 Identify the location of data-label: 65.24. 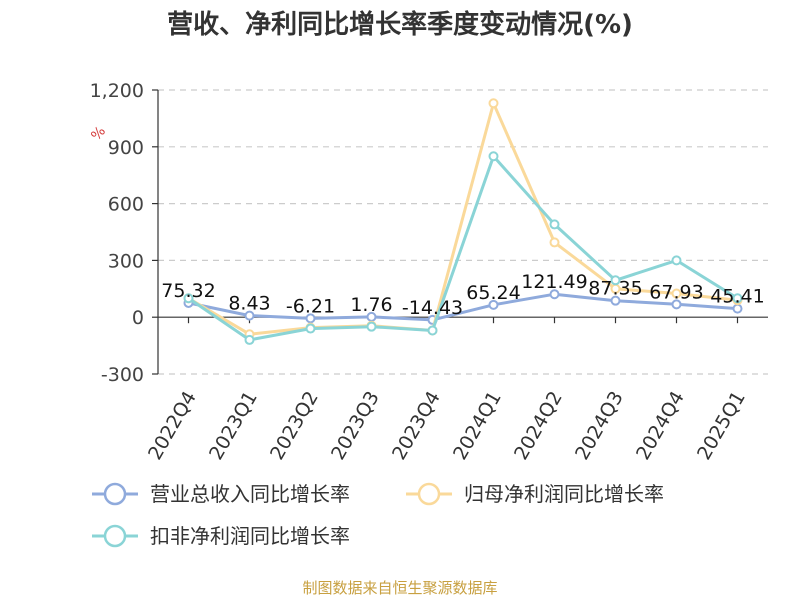
(493, 293).